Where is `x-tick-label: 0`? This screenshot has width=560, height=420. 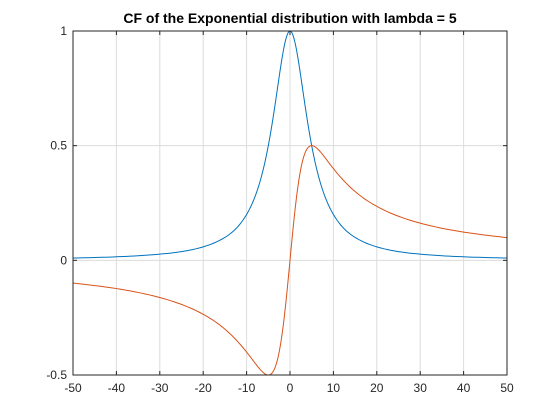 x-tick-label: 0 is located at coordinates (290, 388).